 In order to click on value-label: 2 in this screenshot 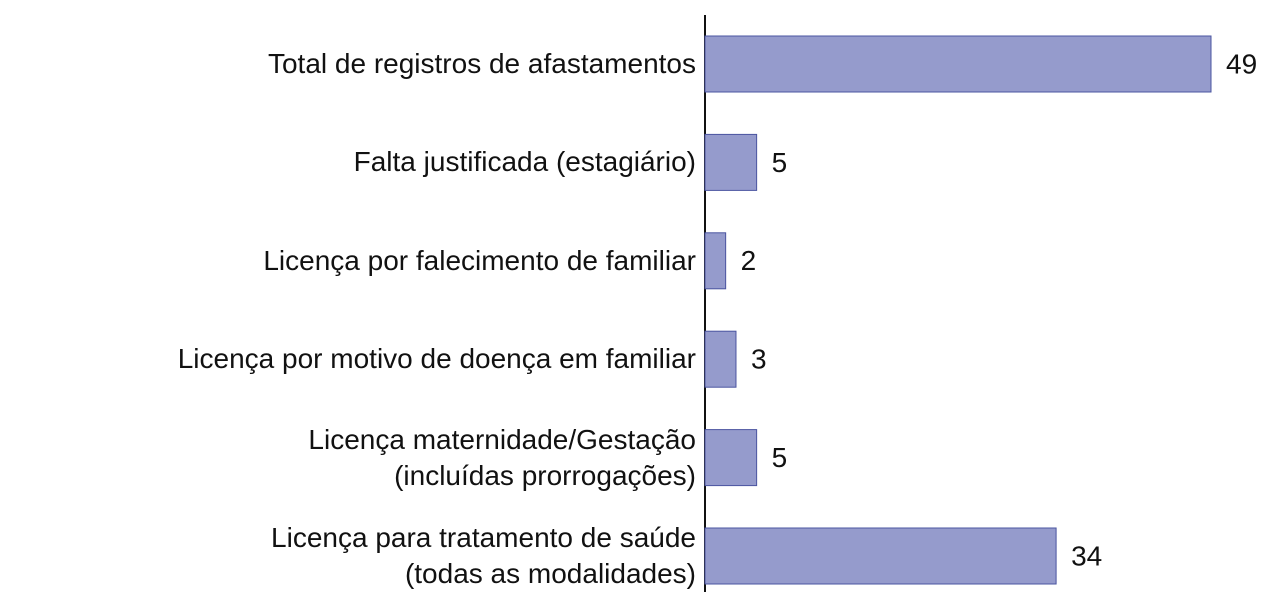, I will do `click(749, 260)`.